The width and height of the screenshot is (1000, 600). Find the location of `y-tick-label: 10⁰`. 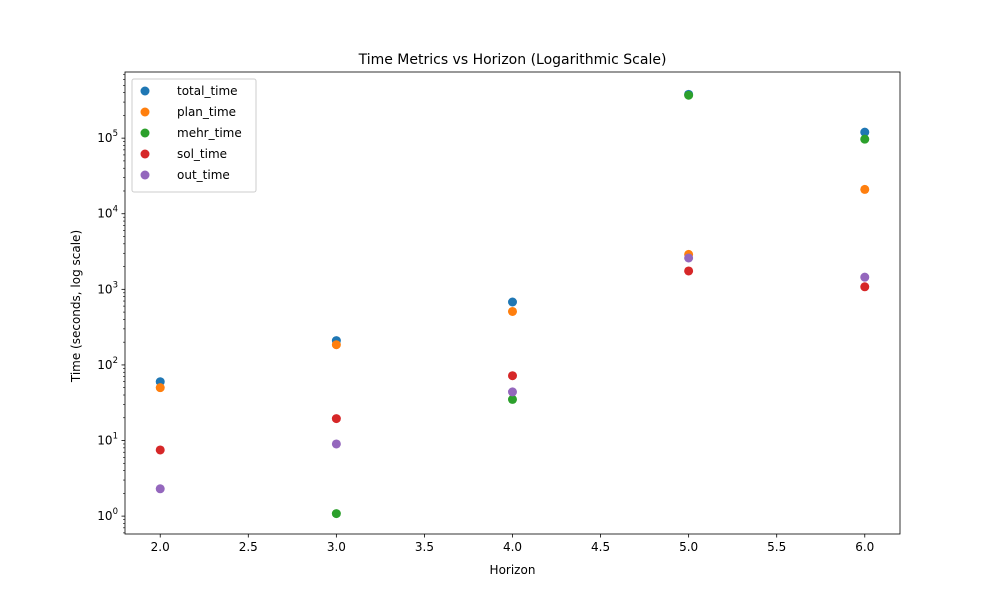

y-tick-label: 10⁰ is located at coordinates (107, 515).